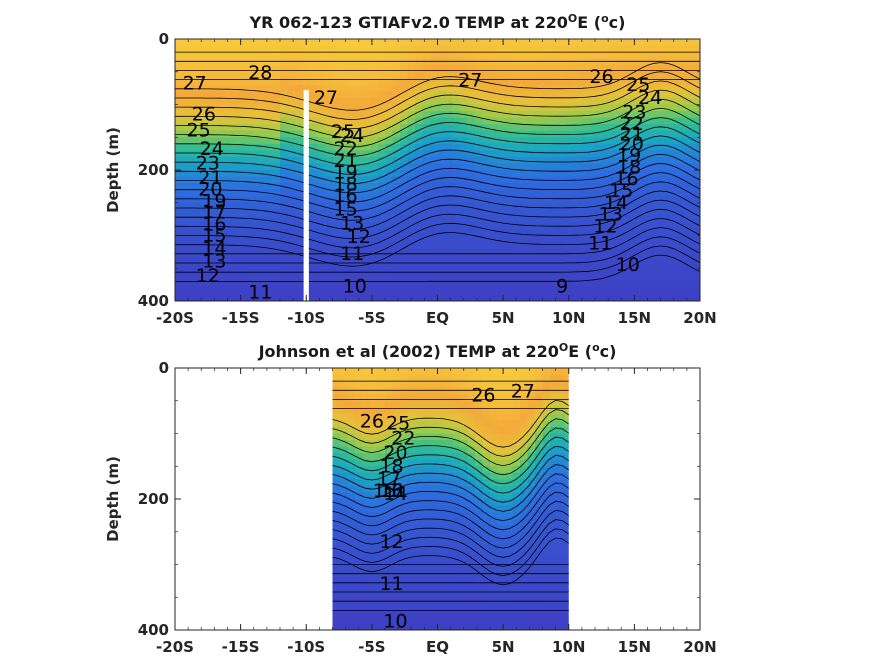 The height and width of the screenshot is (656, 875). I want to click on temperature-field, so click(450, 499).